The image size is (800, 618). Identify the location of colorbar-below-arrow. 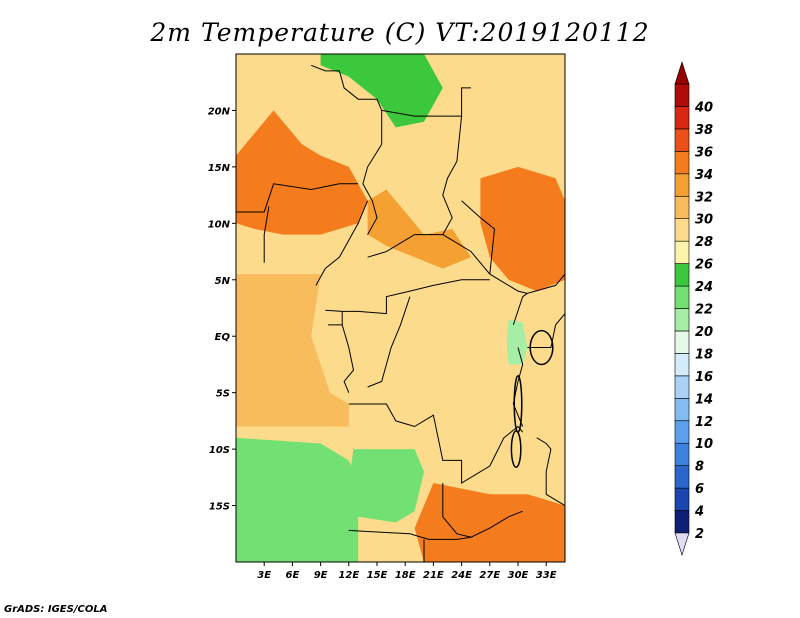
(682, 544).